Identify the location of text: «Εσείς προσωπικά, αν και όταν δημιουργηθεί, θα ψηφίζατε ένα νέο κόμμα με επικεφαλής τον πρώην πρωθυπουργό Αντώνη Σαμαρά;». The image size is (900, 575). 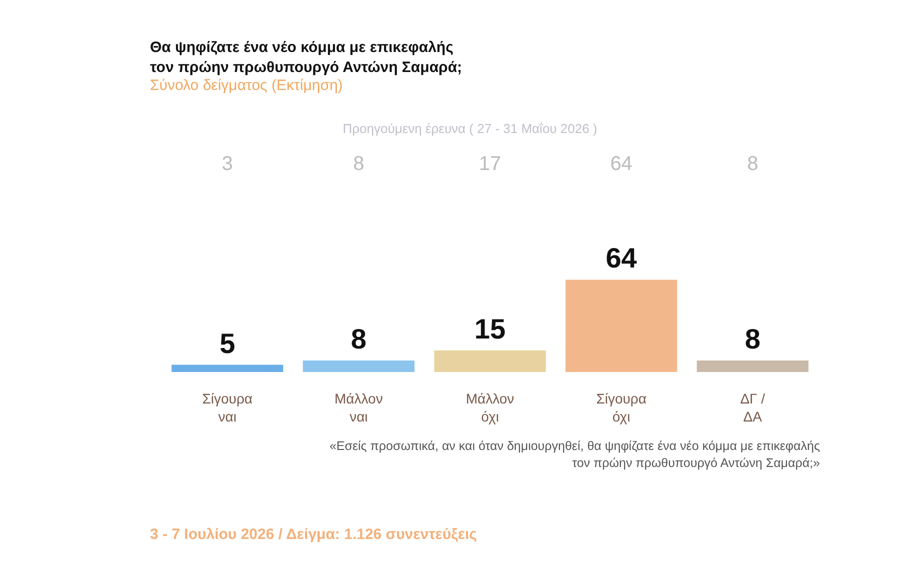
(574, 454).